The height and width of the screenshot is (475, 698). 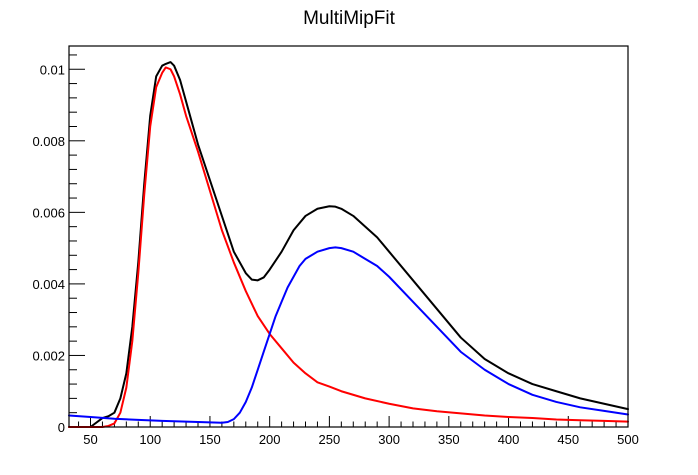 I want to click on x-tick-label: 500, so click(x=628, y=439).